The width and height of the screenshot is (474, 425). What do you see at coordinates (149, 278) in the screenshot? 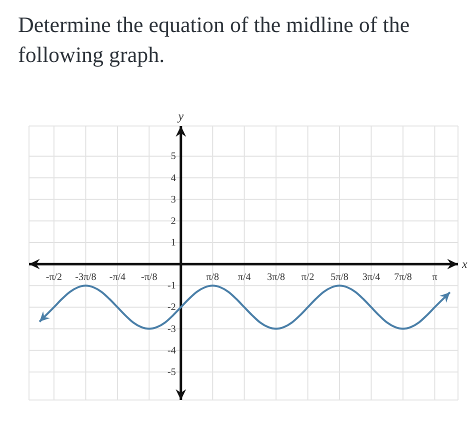
I see `x-tick-label: -π/8` at bounding box center [149, 278].